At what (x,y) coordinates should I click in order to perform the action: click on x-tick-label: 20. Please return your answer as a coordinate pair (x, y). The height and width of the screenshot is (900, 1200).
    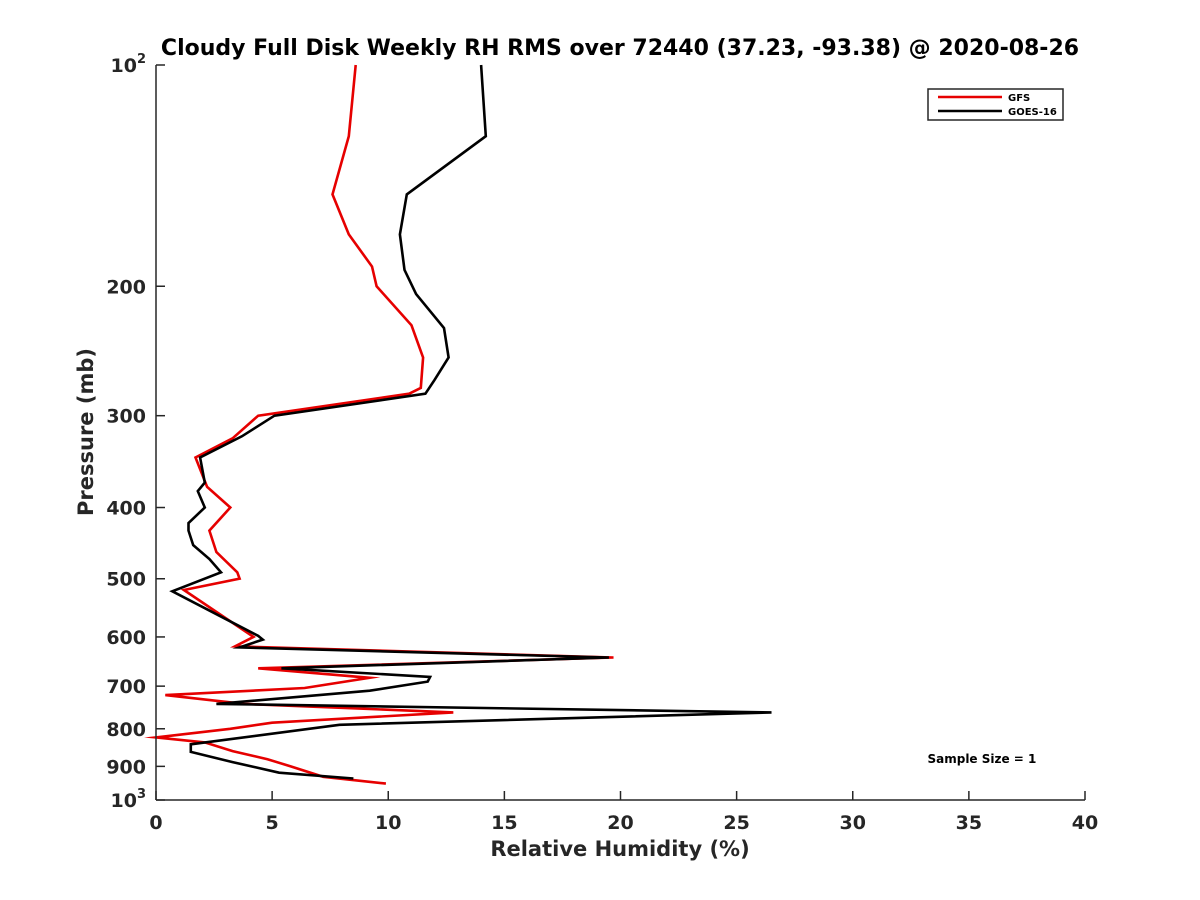
    Looking at the image, I should click on (620, 823).